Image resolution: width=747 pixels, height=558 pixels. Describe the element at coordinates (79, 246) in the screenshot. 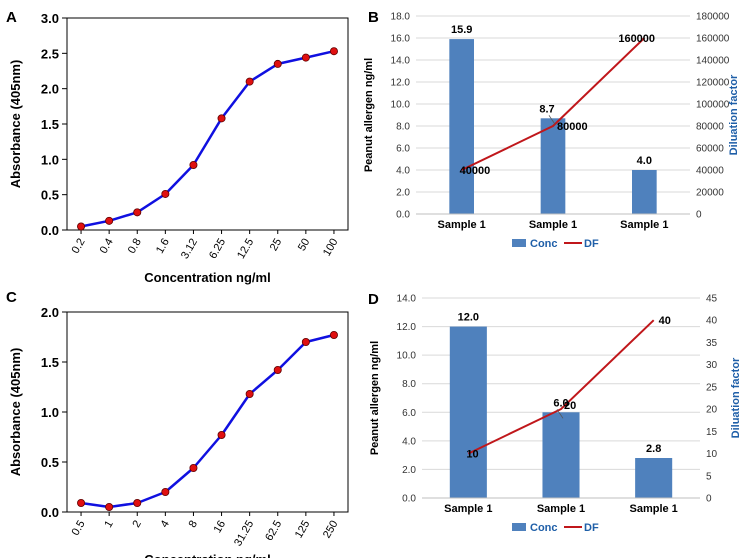

I see `x-tick-label: 0.2` at that location.